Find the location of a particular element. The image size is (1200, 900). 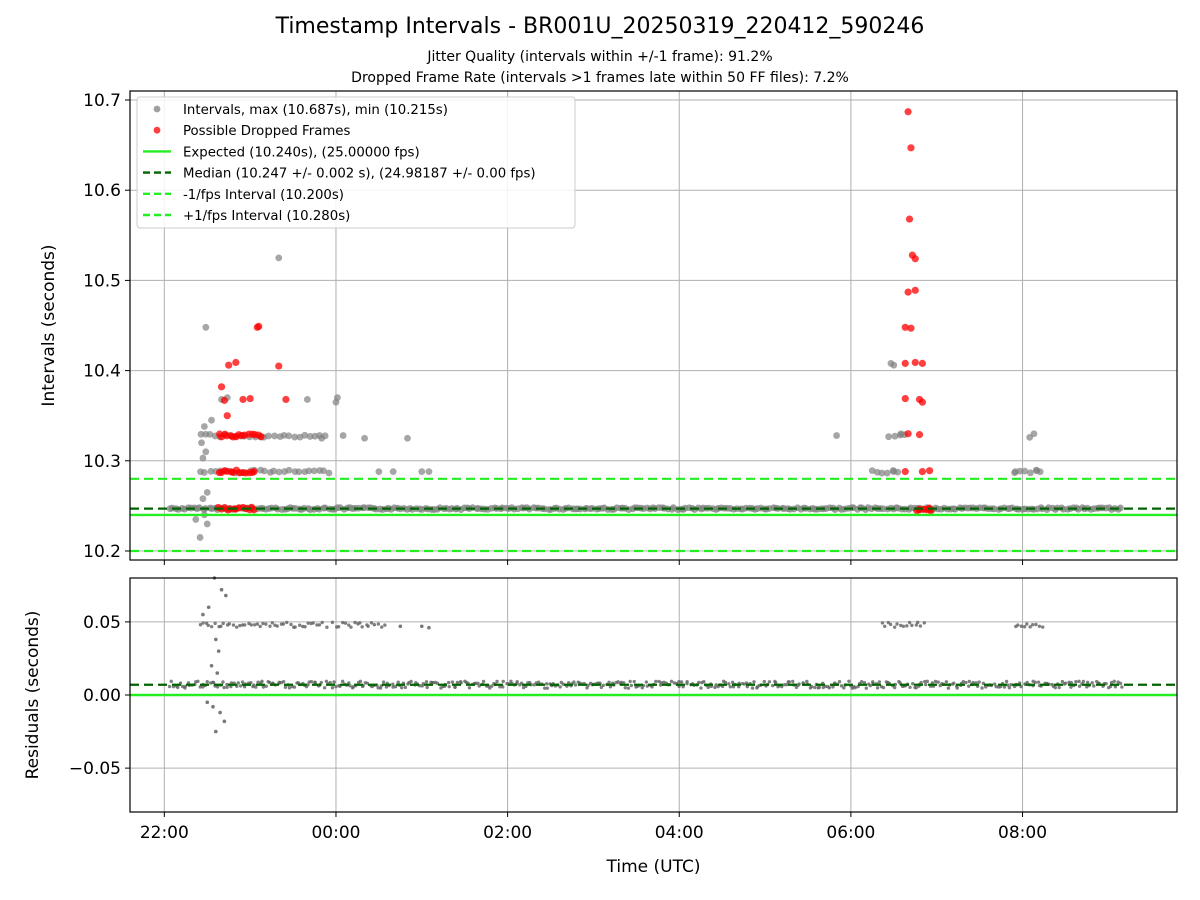

legend-label: Possible Dropped Frames is located at coordinates (266, 131).